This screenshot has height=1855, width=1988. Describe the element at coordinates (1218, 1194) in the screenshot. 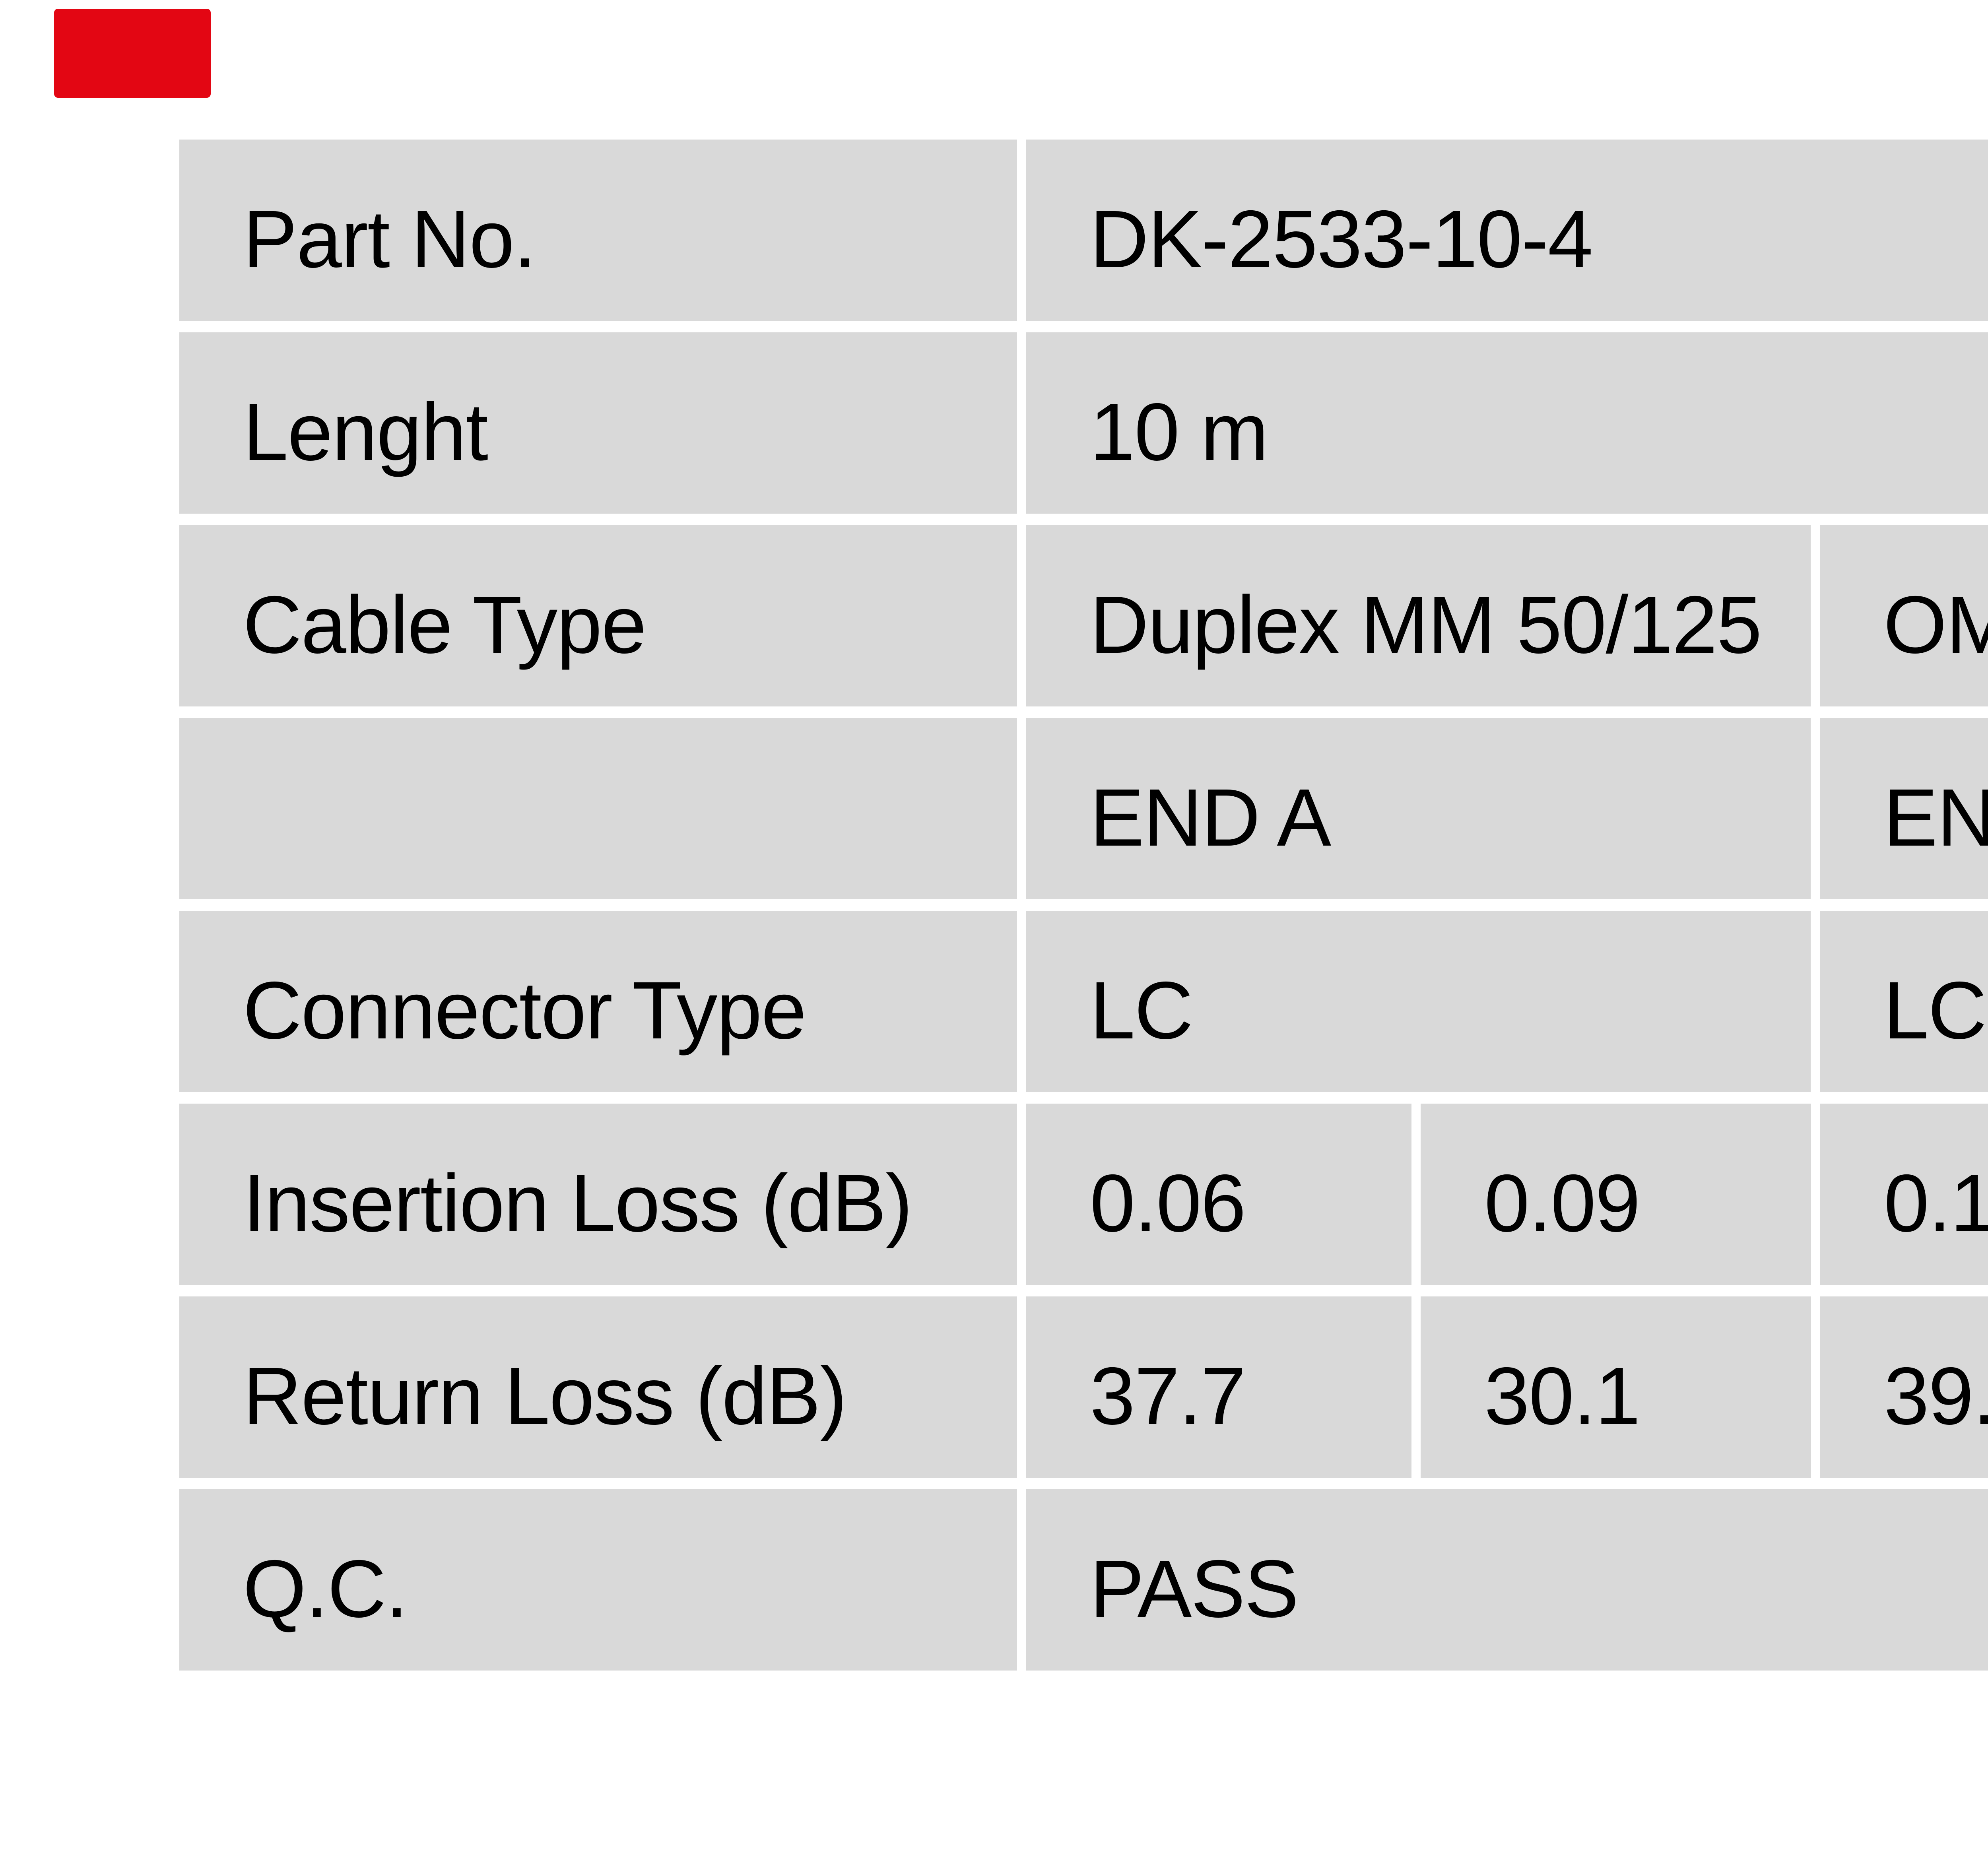

I see `value-insertion-loss-1: 0.06` at that location.